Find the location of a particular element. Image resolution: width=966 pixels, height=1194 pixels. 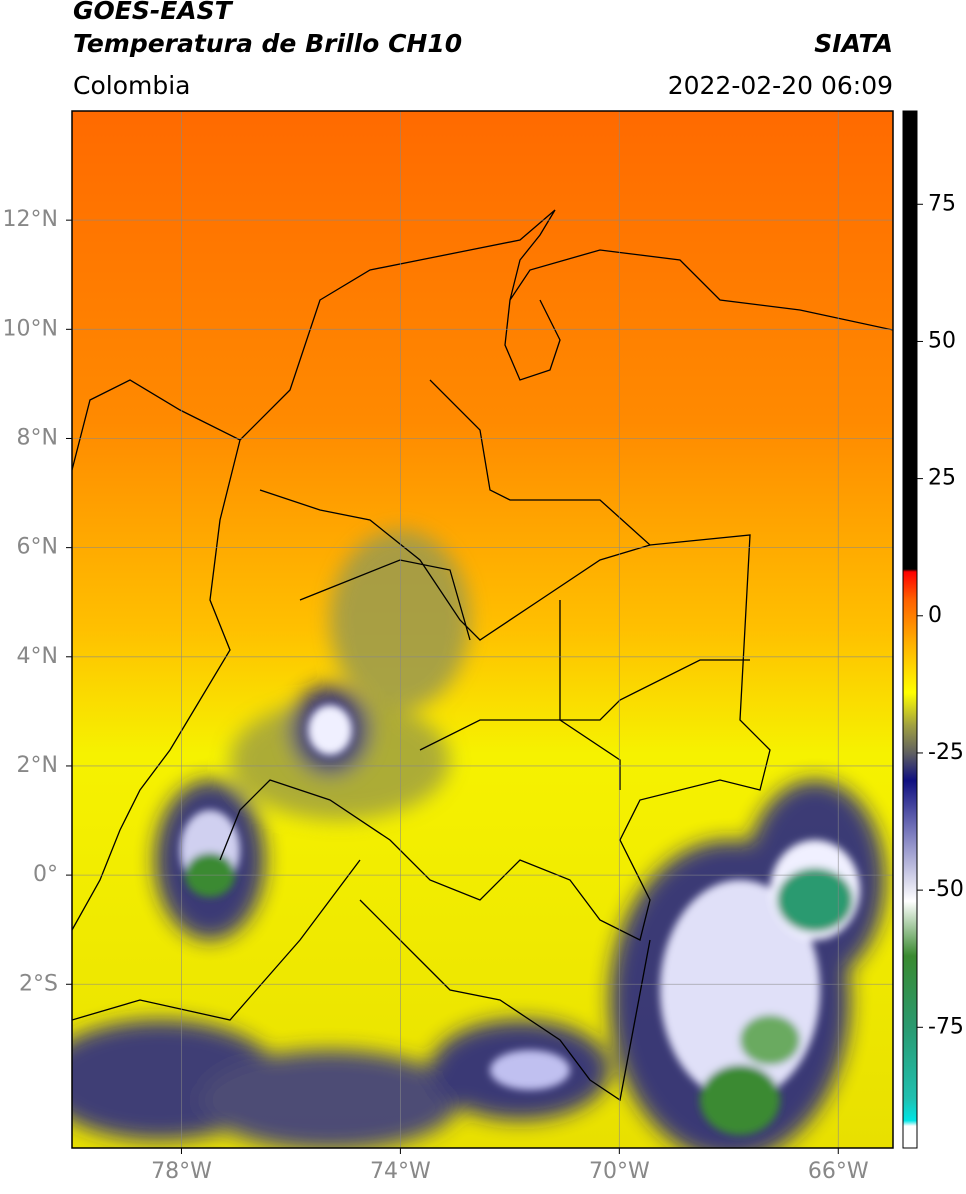

y-tick-label: 4°N is located at coordinates (37, 656).